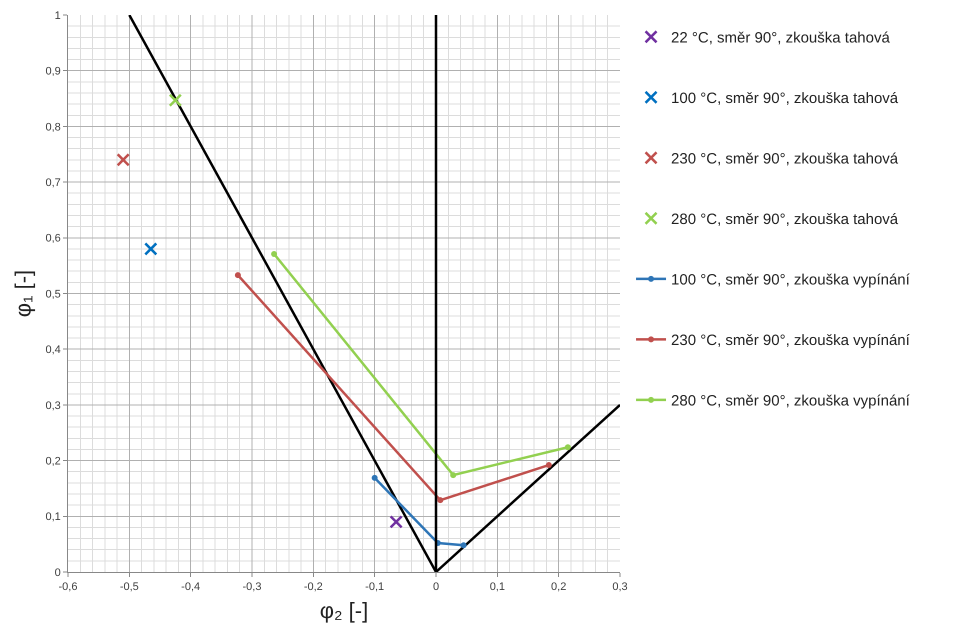 The image size is (976, 637). What do you see at coordinates (53, 461) in the screenshot?
I see `y-tick-label: 0,2` at bounding box center [53, 461].